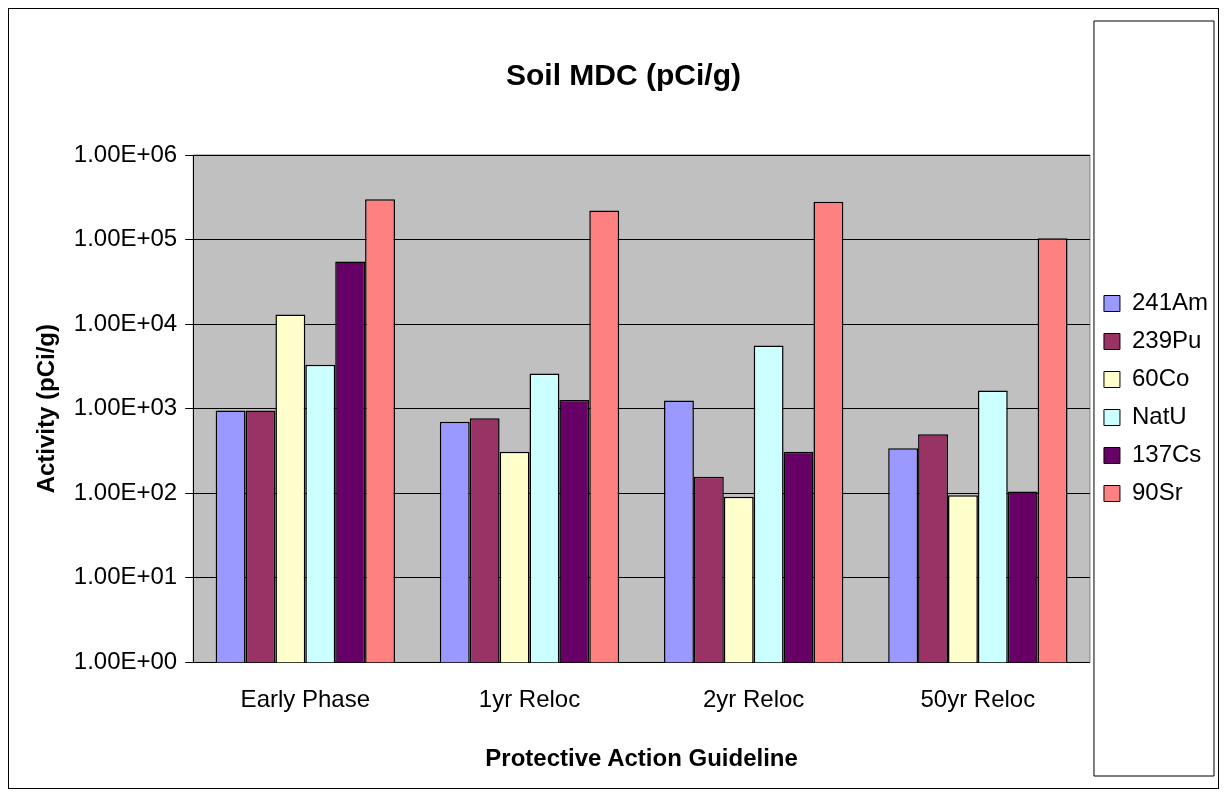 Image resolution: width=1227 pixels, height=797 pixels. Describe the element at coordinates (1166, 454) in the screenshot. I see `legend-label: 137Cs` at that location.